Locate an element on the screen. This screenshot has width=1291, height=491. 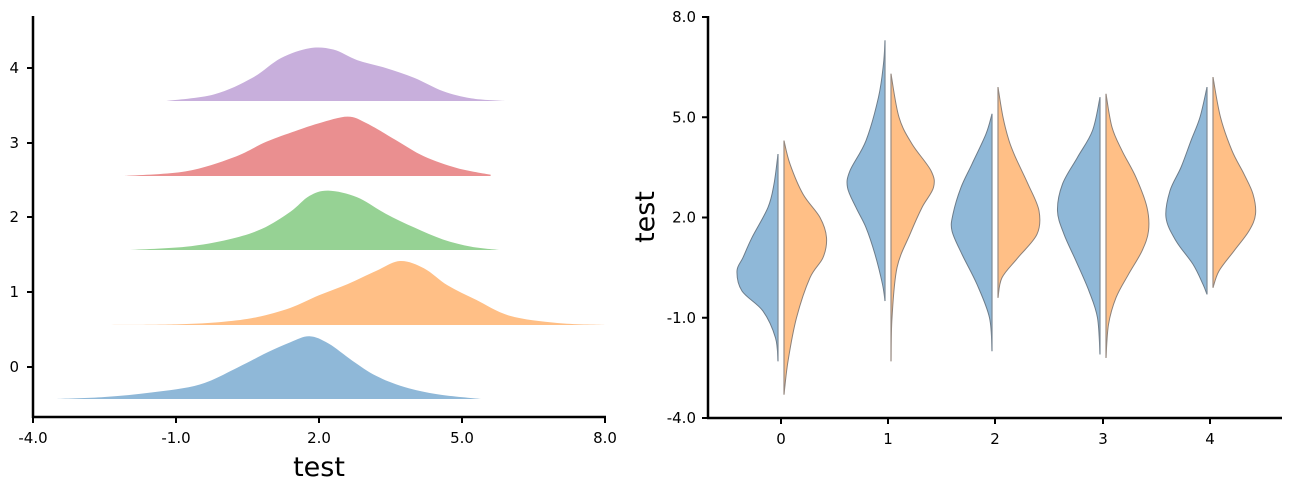
y-tick-label: 4 is located at coordinates (14, 68).